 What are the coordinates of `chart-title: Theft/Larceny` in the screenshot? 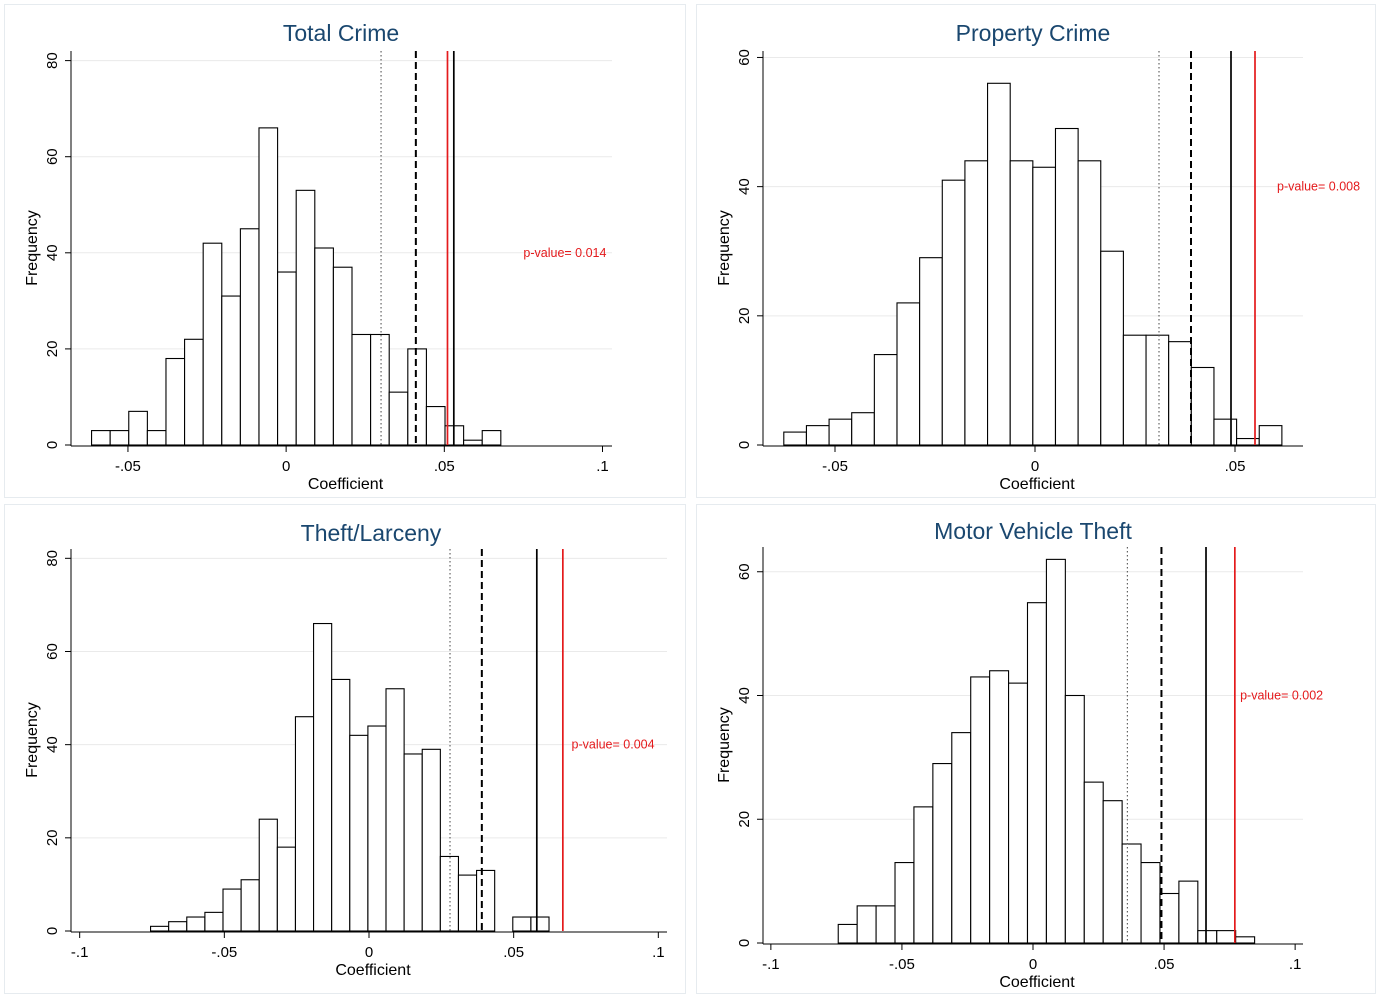 It's located at (371, 533).